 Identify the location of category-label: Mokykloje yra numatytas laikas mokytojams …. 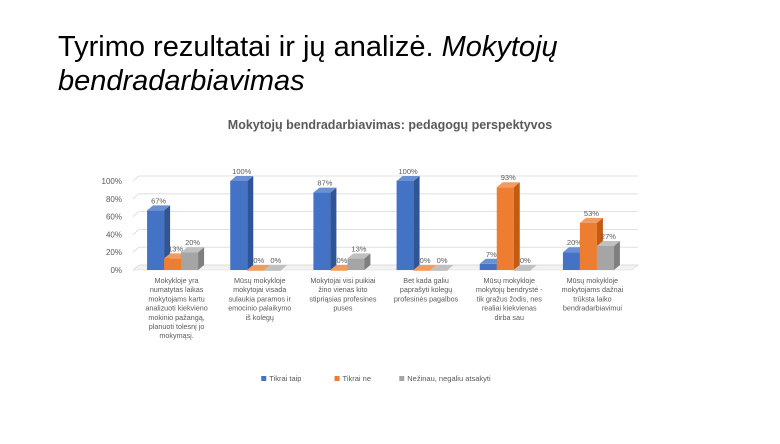
(176, 308).